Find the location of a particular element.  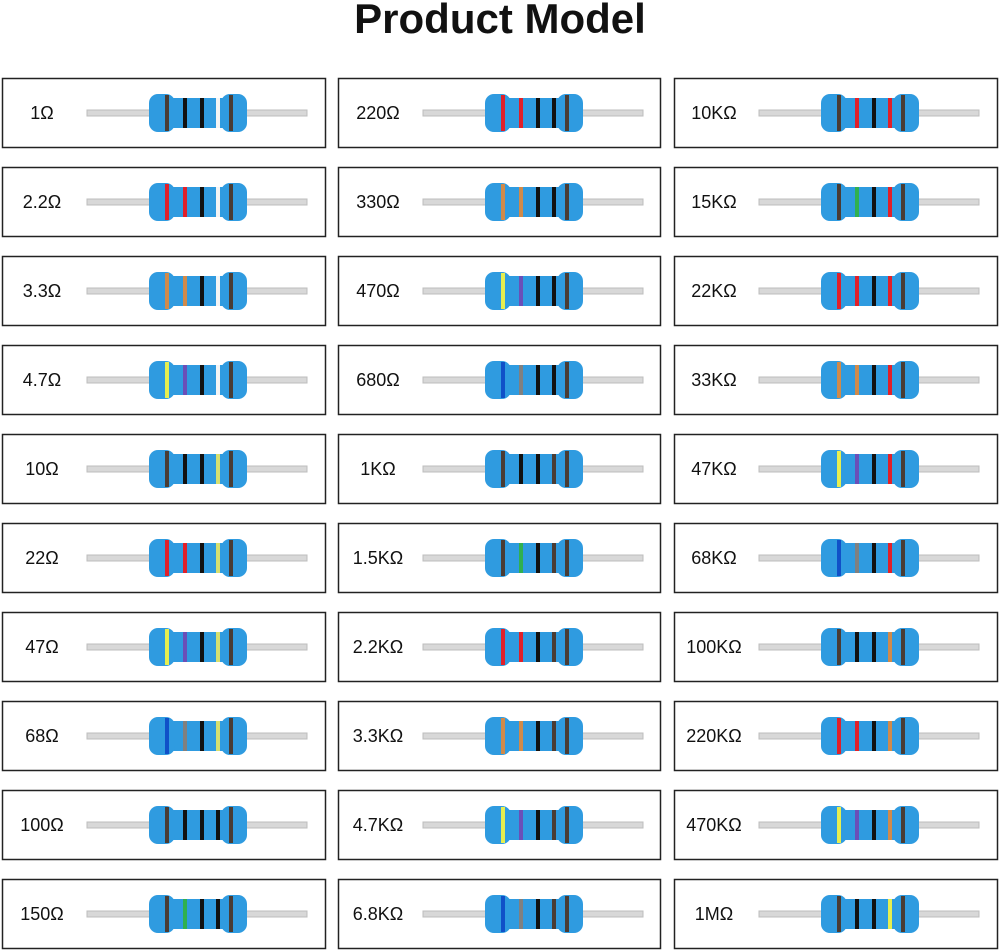

resistor-cell: 100Ω is located at coordinates (164, 825).